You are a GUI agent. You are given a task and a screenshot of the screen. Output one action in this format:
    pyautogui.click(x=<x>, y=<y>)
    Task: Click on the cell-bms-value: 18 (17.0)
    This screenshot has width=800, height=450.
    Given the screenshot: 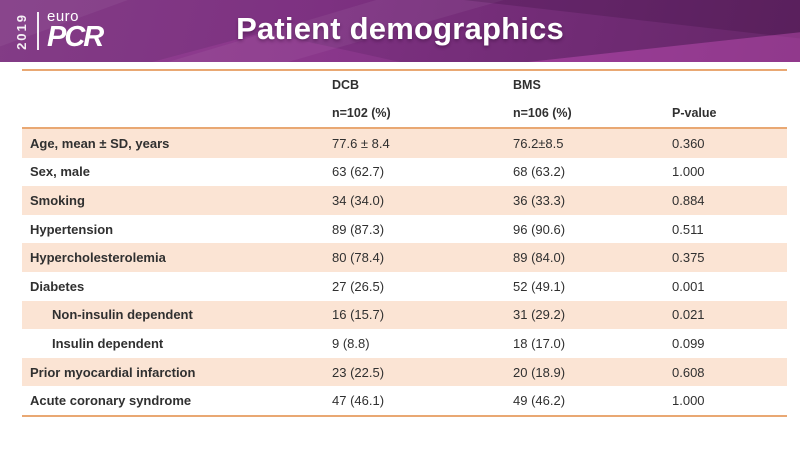 What is the action you would take?
    pyautogui.click(x=539, y=343)
    